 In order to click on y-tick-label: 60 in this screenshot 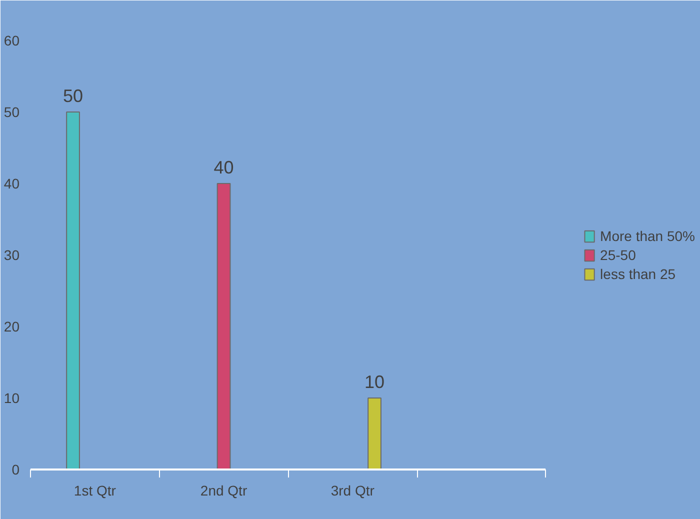, I will do `click(12, 40)`.